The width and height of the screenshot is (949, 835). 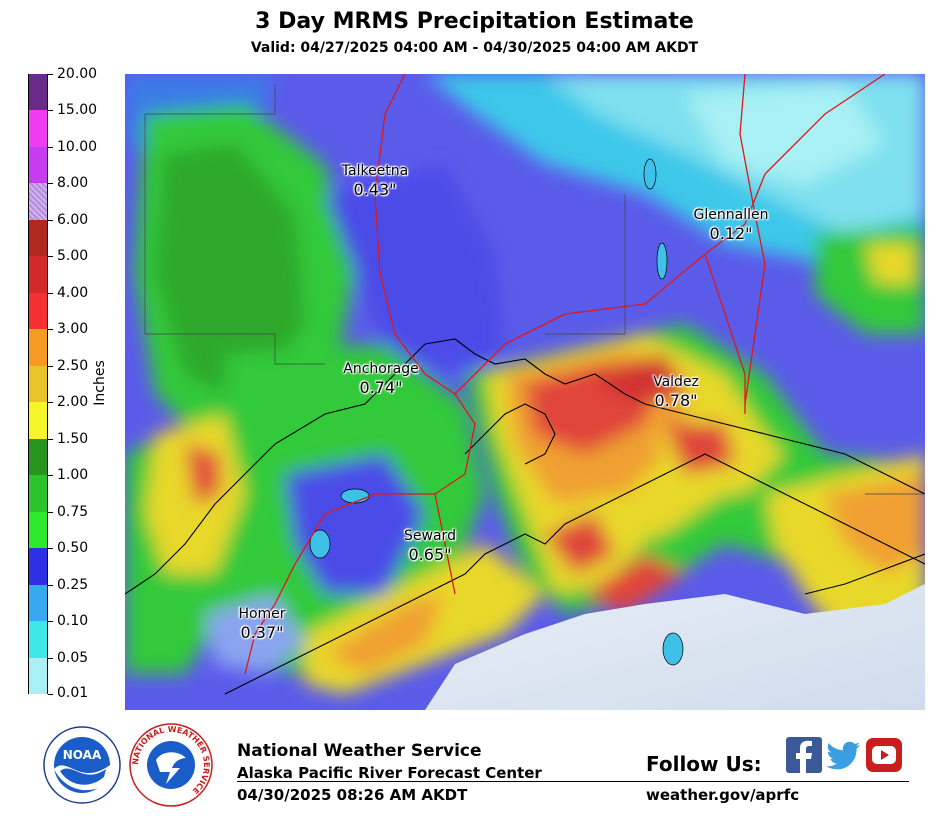 I want to click on map-title: 3 Day MRMS Precipitation Estimate, so click(x=474, y=21).